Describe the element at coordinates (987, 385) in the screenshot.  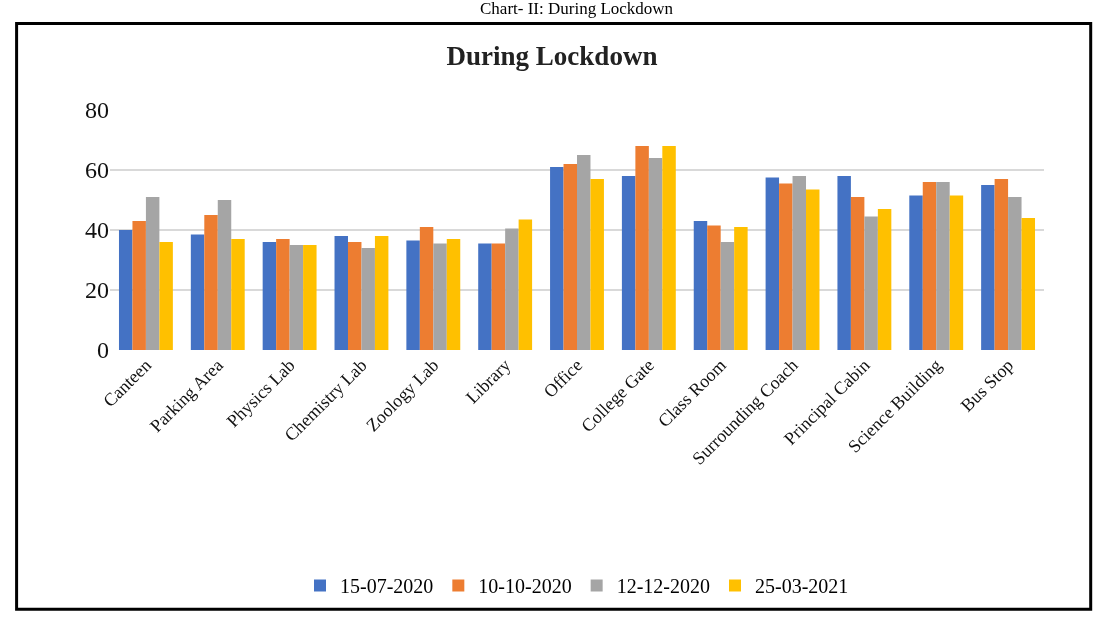
I see `x-tick-label: Bus Stop` at that location.